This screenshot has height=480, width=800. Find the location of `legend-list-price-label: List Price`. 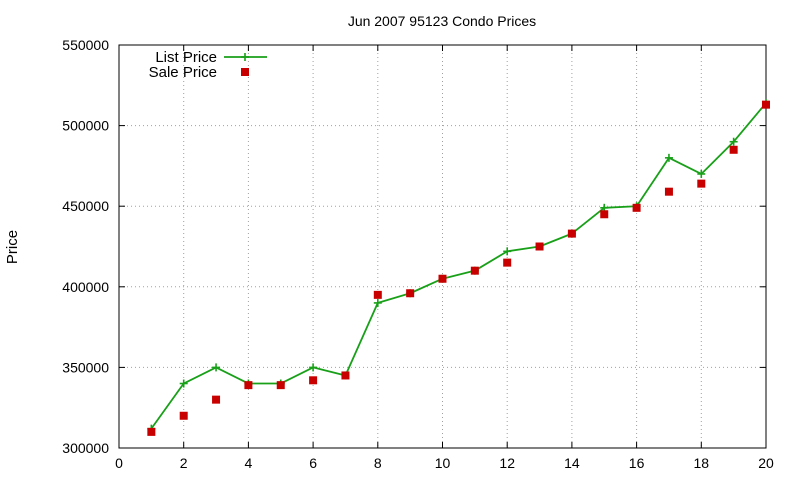

legend-list-price-label: List Price is located at coordinates (186, 57).